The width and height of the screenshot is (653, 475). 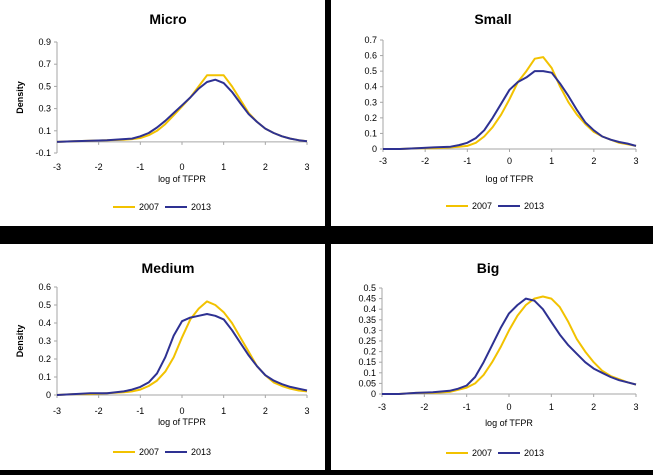 What do you see at coordinates (367, 362) in the screenshot?
I see `y-tick-label: 0.15` at bounding box center [367, 362].